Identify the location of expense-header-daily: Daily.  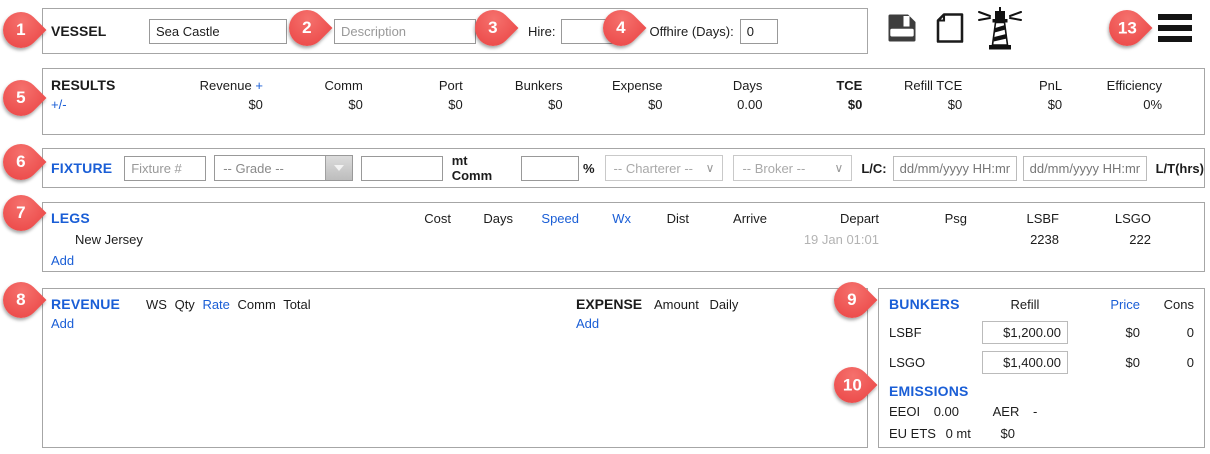
(724, 304).